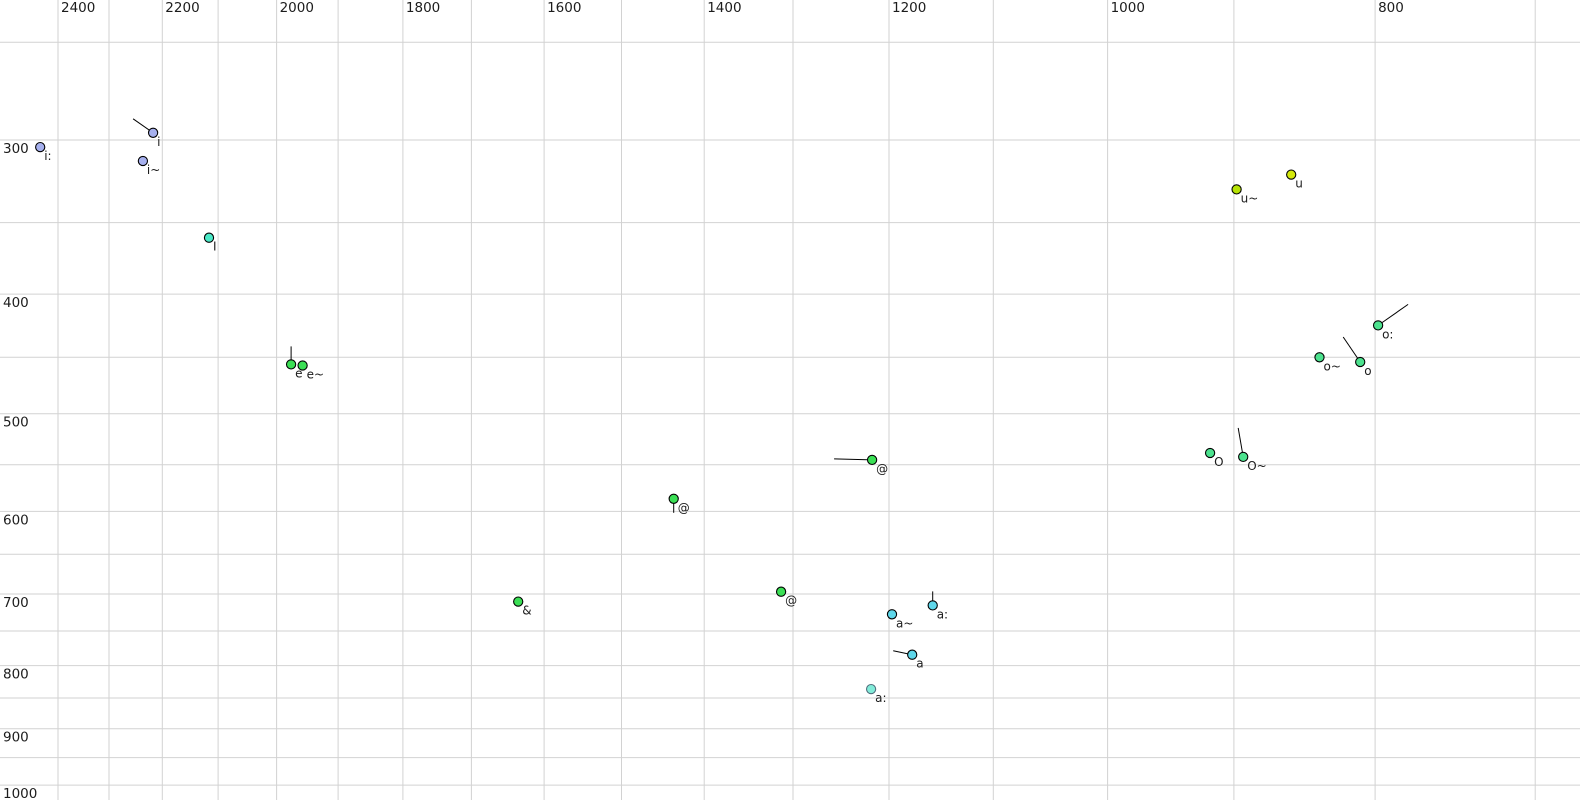  What do you see at coordinates (315, 375) in the screenshot?
I see `data-point-label-5-e~: e~` at bounding box center [315, 375].